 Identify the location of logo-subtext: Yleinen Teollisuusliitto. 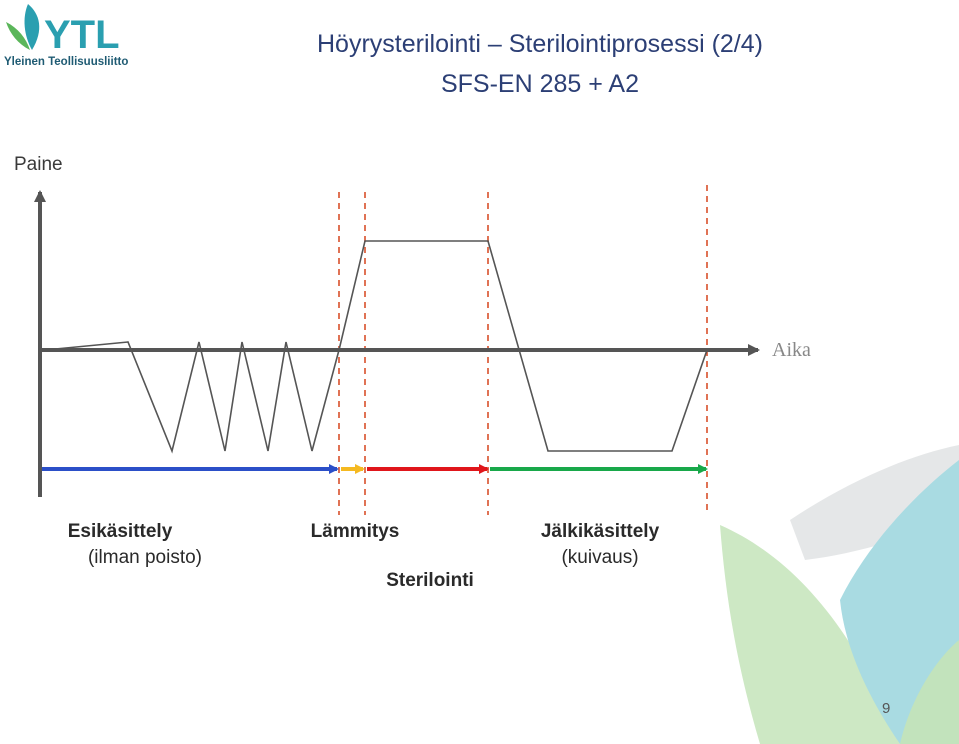
(66, 62).